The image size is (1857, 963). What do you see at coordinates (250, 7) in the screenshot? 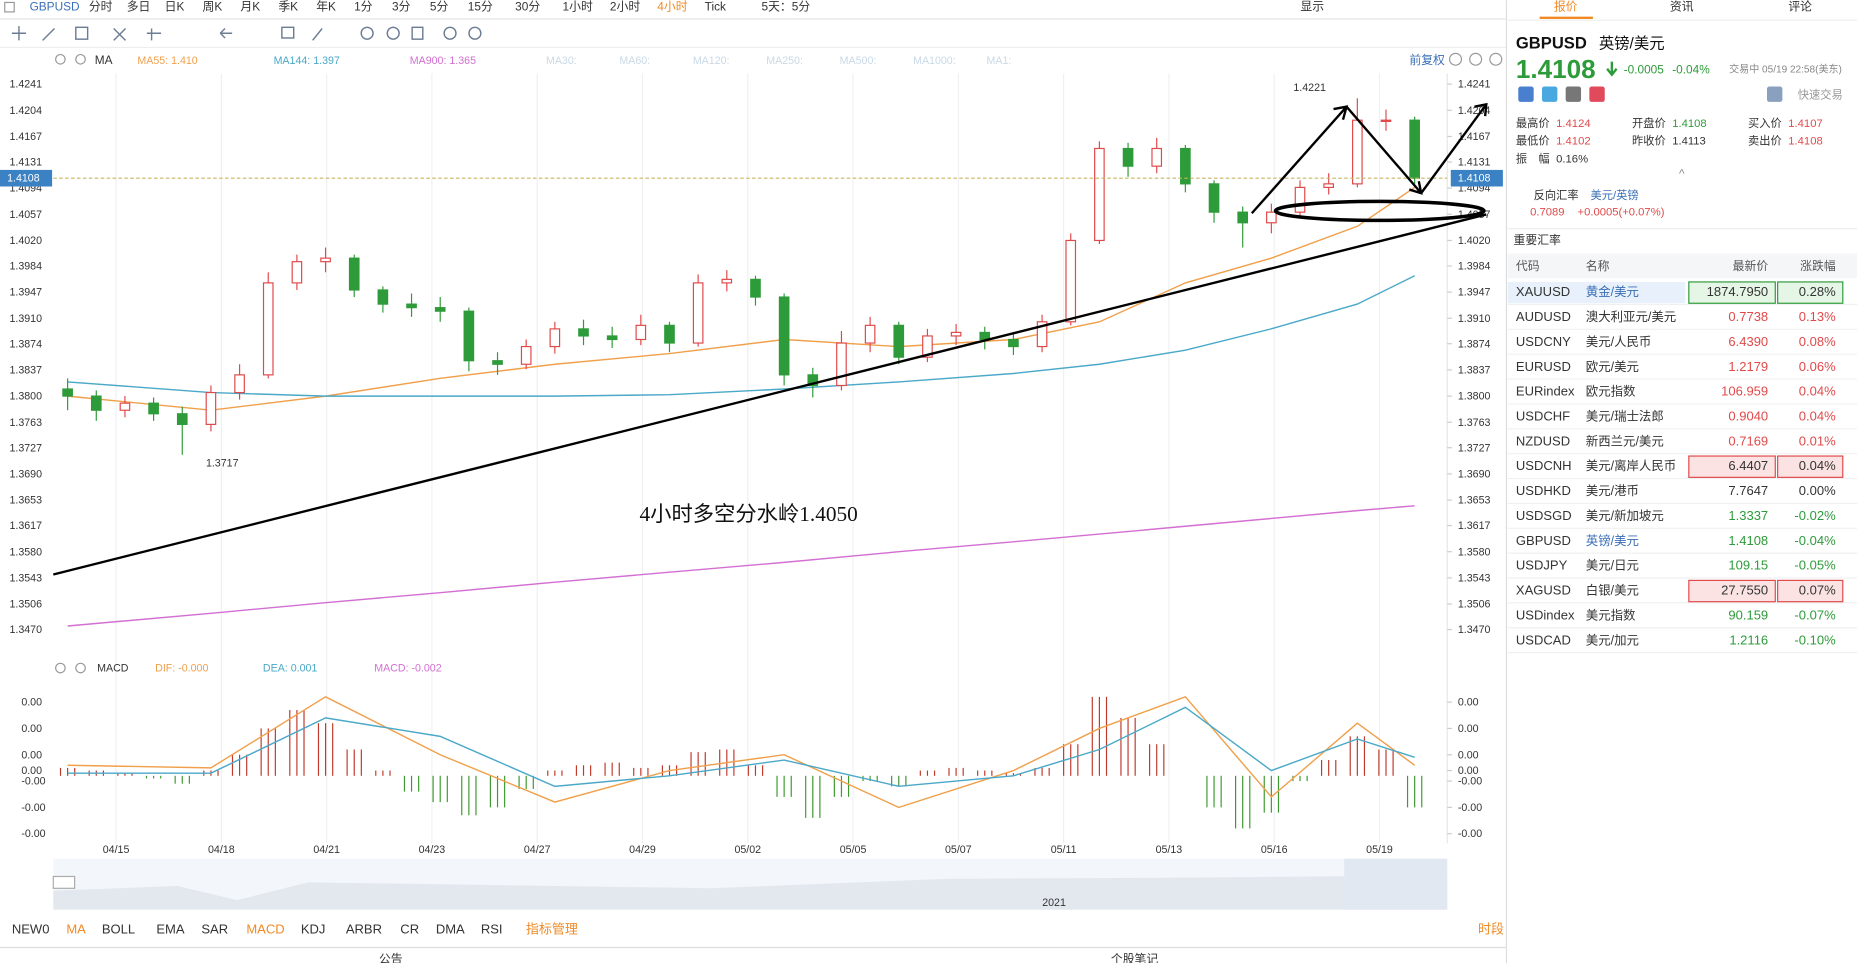
I see `period-tab: 月K` at bounding box center [250, 7].